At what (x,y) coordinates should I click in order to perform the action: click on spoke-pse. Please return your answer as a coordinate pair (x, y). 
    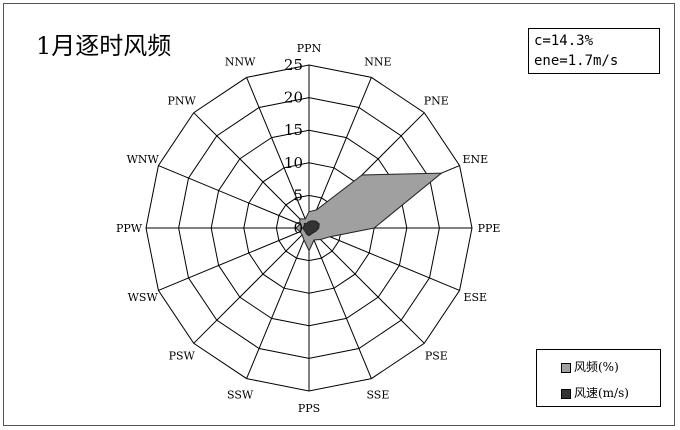
    Looking at the image, I should click on (366, 285).